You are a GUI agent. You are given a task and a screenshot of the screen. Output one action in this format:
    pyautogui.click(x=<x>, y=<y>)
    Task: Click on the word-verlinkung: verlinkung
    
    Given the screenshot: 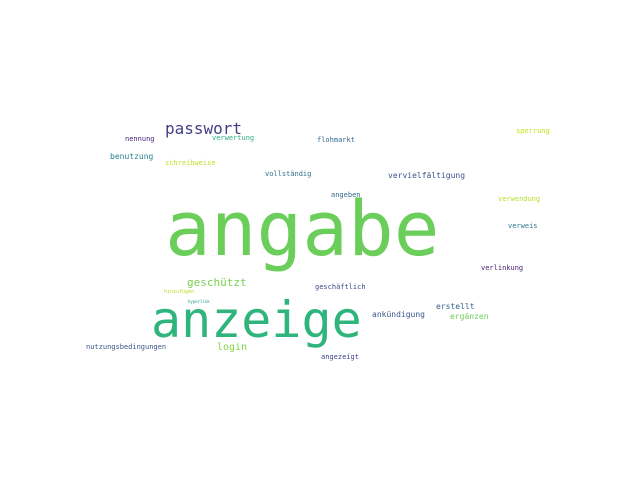 What is the action you would take?
    pyautogui.click(x=502, y=268)
    